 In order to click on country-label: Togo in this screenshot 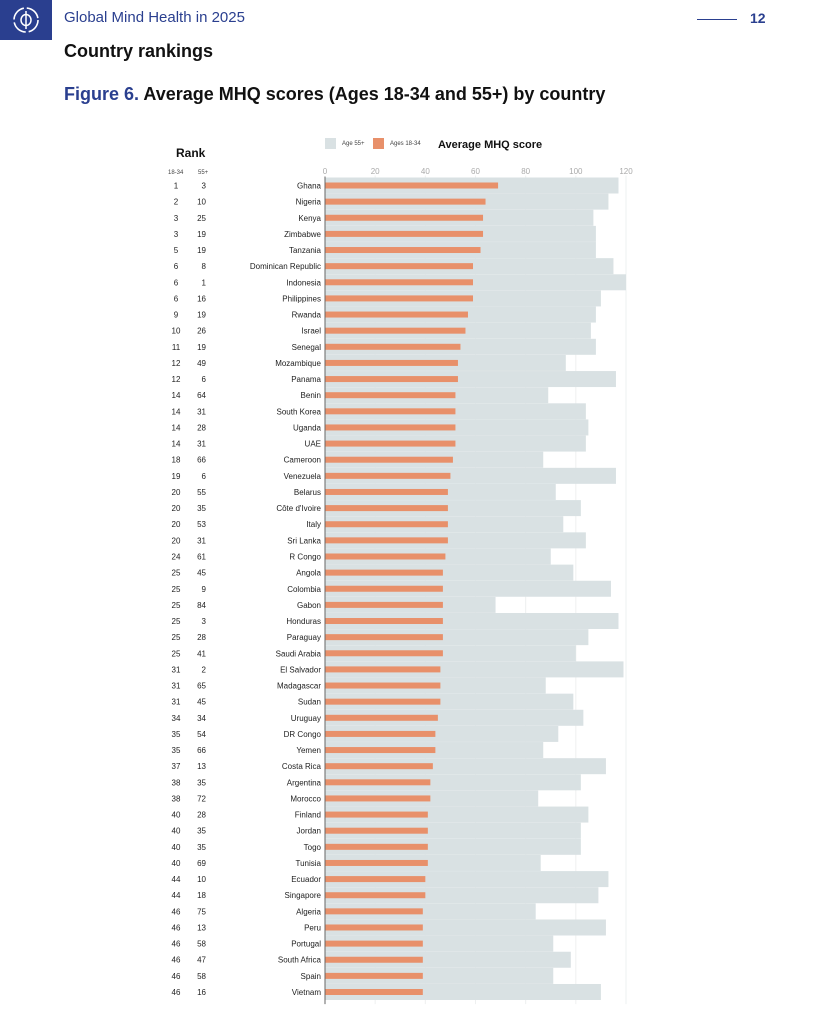, I will do `click(313, 847)`.